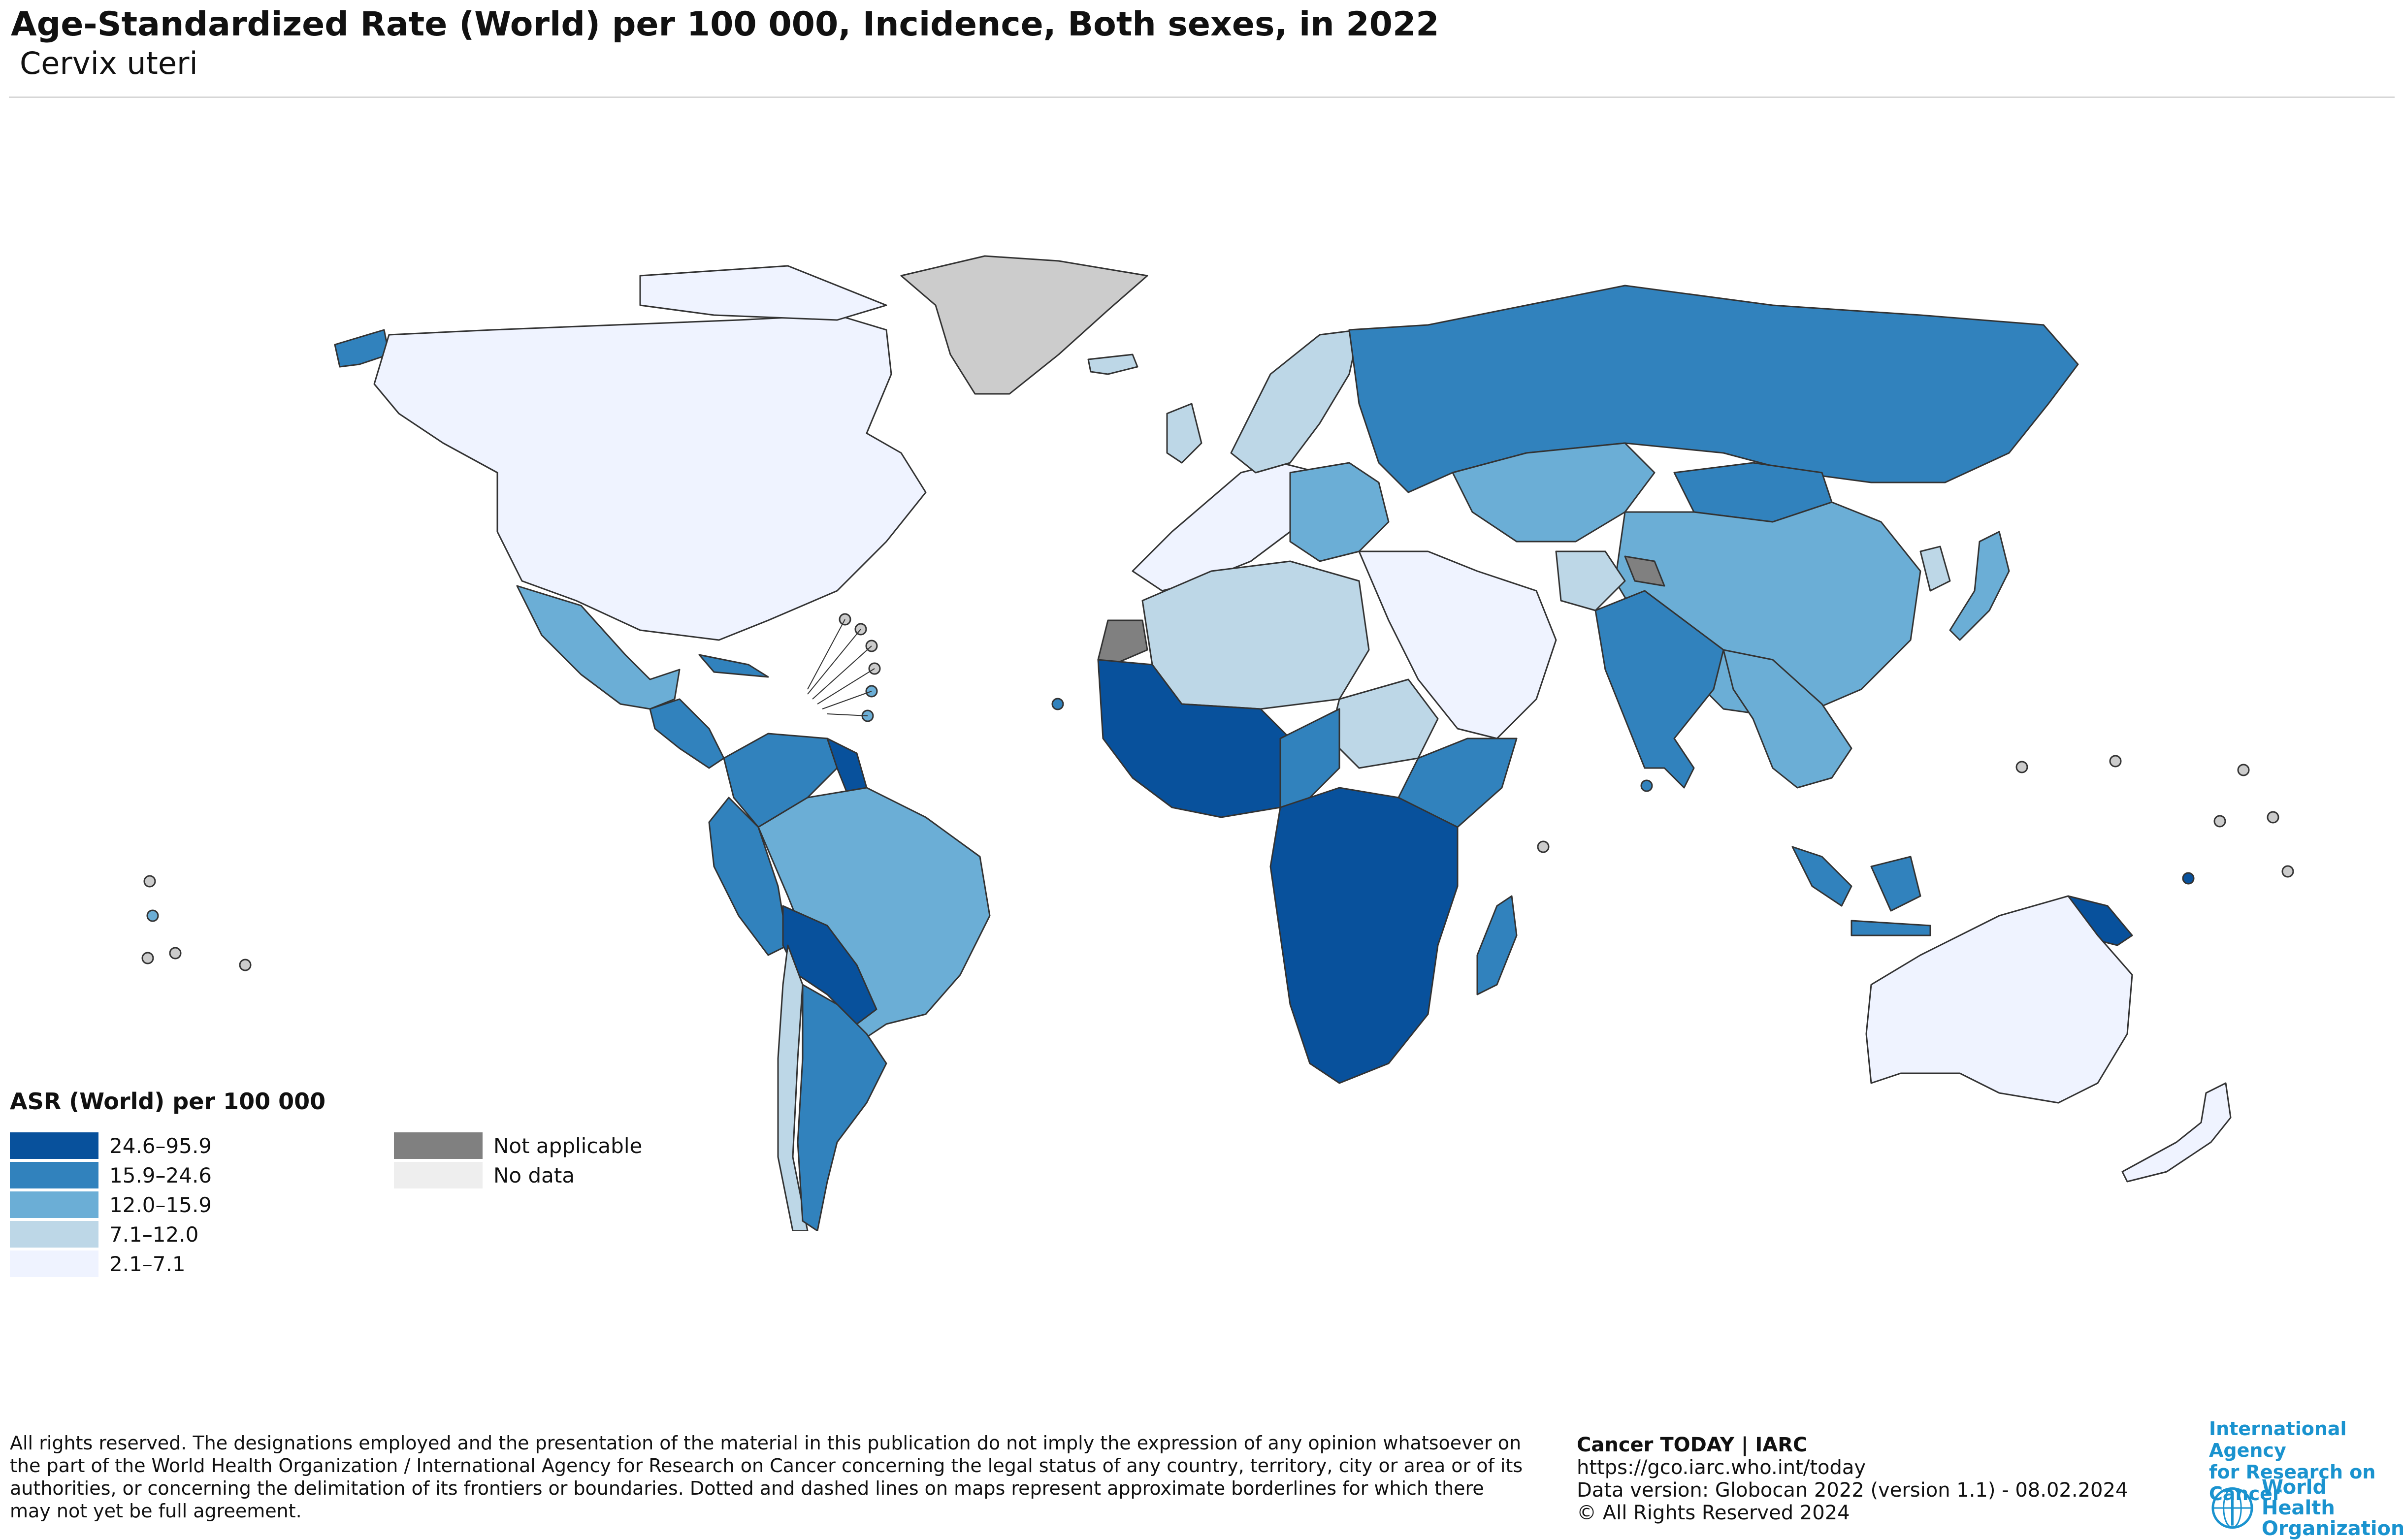 This screenshot has width=2403, height=1540. What do you see at coordinates (1309, 758) in the screenshot?
I see `region-central-africa` at bounding box center [1309, 758].